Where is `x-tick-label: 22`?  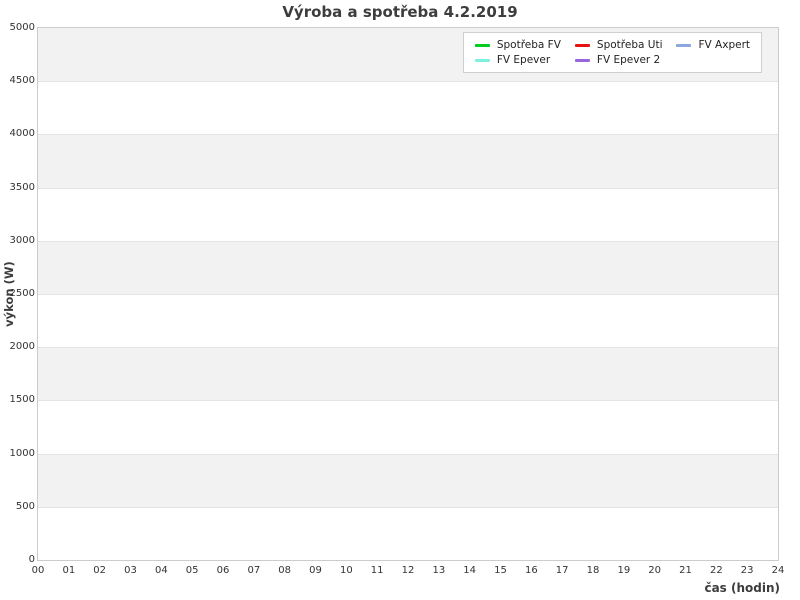
x-tick-label: 22 is located at coordinates (716, 570).